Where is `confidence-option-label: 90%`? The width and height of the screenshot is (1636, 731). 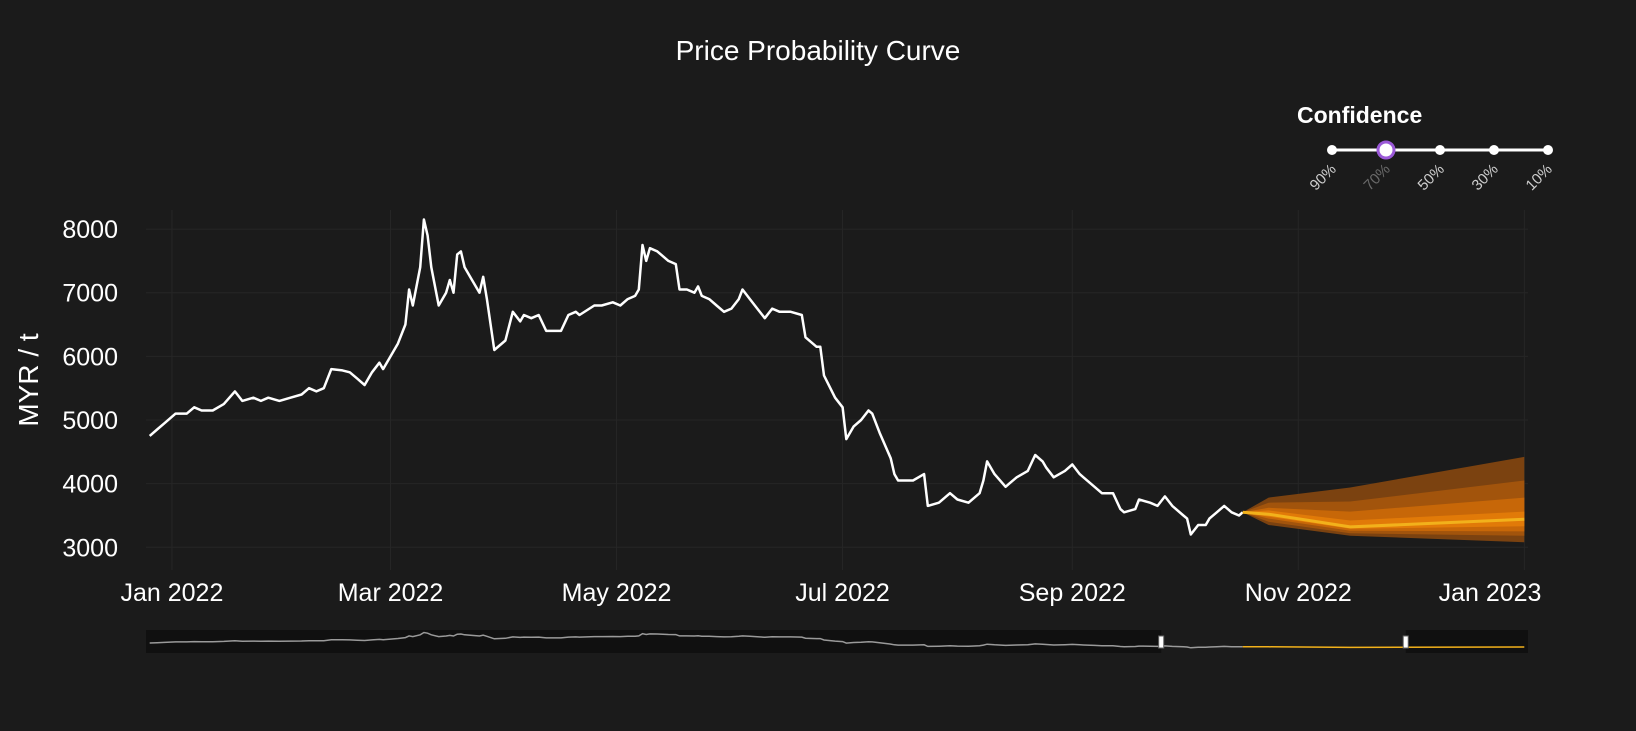
confidence-option-label: 90% is located at coordinates (1323, 177).